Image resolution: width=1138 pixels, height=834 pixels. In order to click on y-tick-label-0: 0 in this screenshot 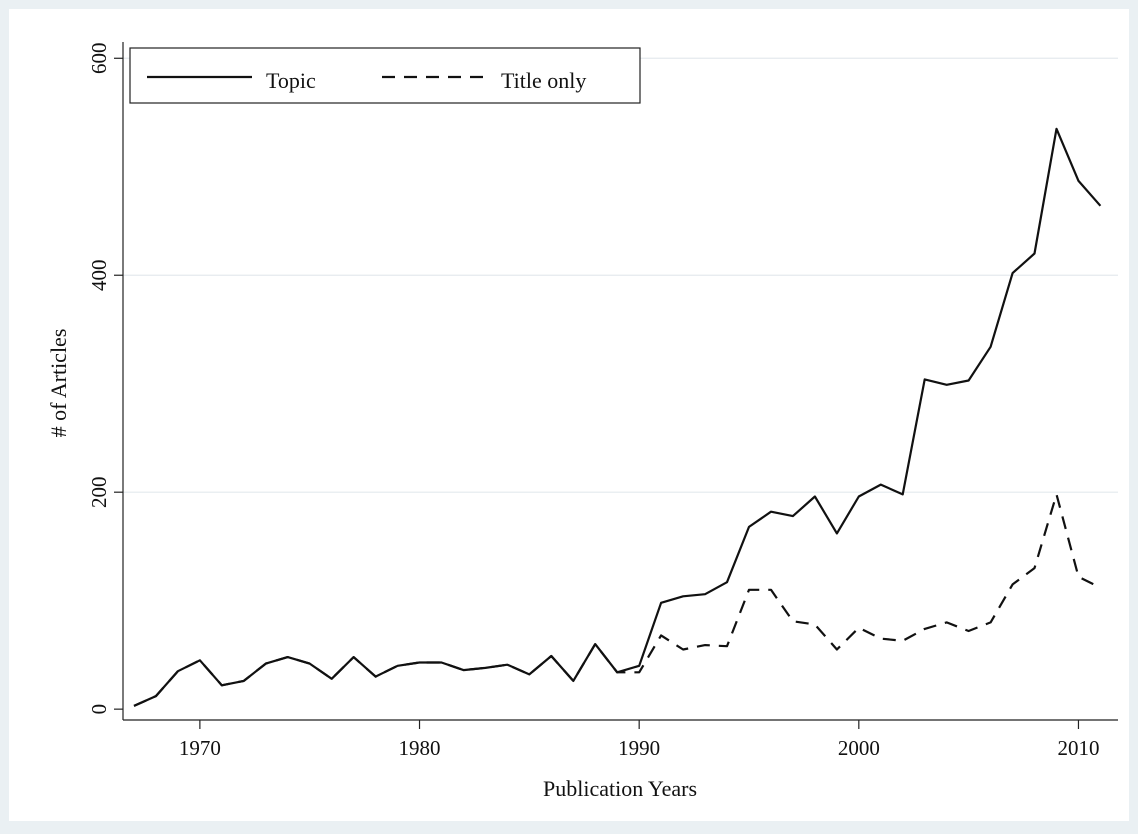, I will do `click(99, 709)`.